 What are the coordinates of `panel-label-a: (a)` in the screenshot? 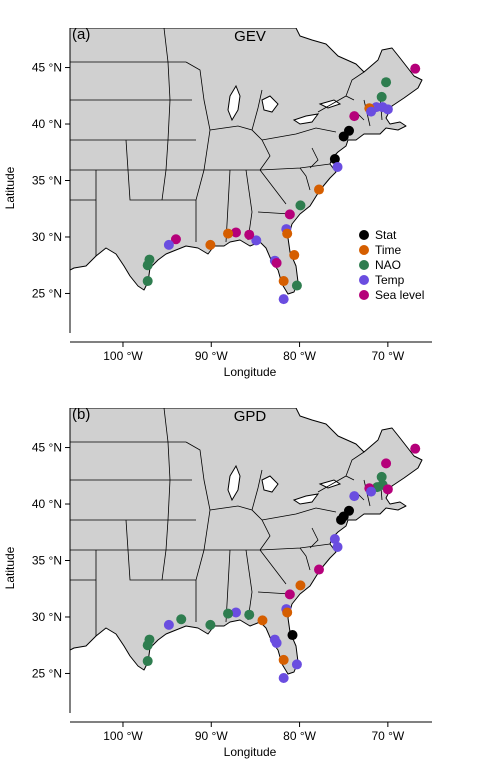 It's located at (81, 34).